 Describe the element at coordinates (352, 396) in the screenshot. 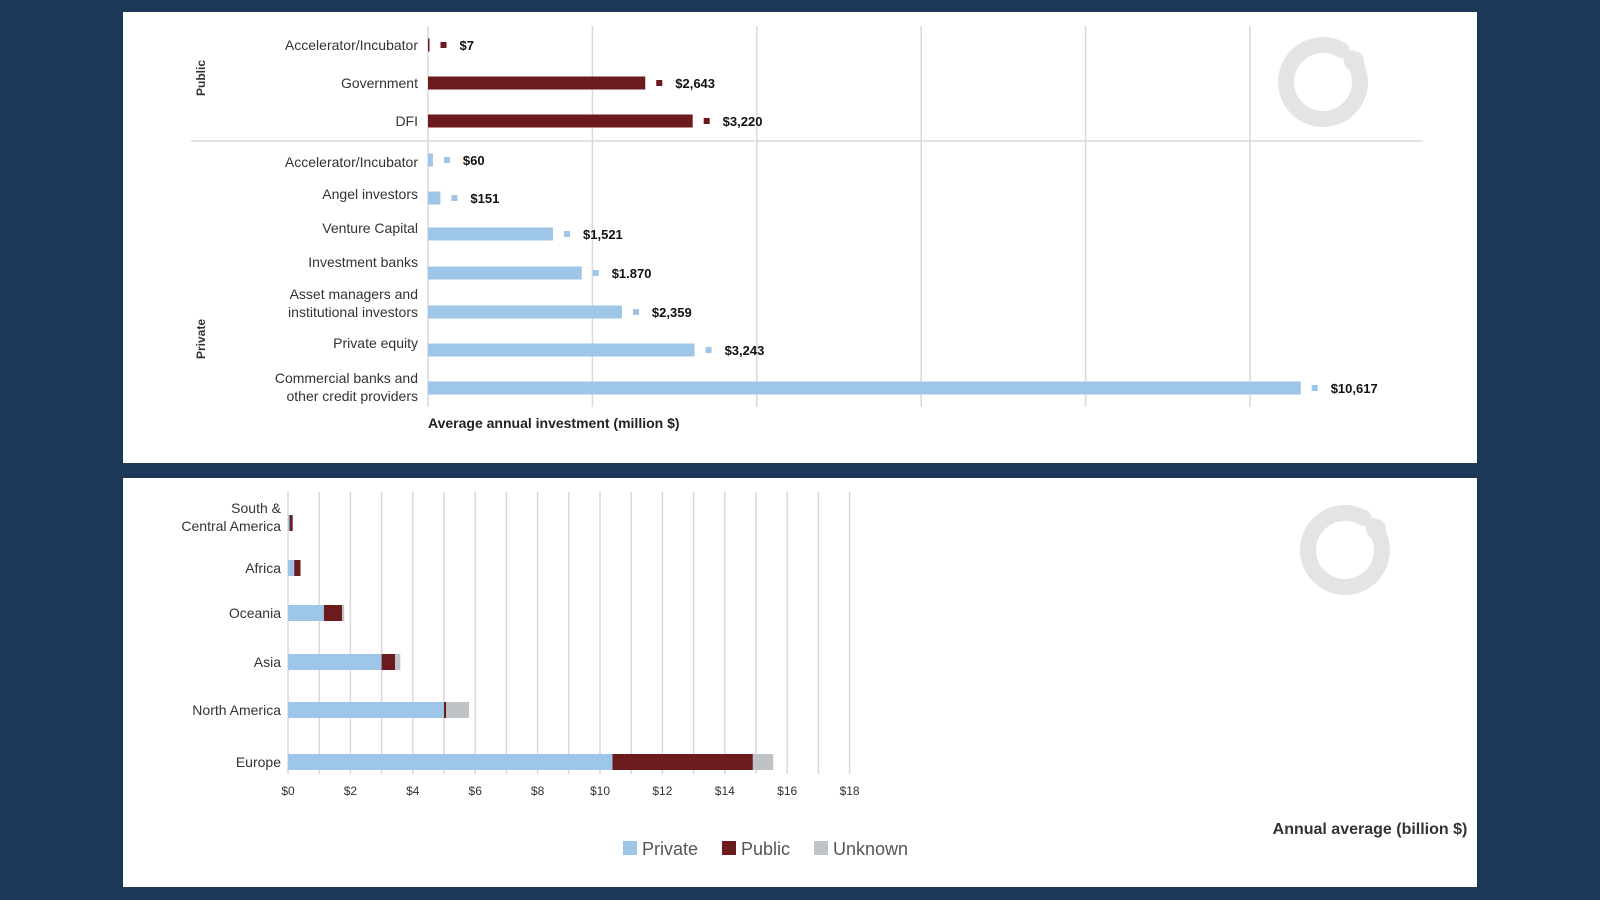

I see `category-label: other credit providers` at that location.